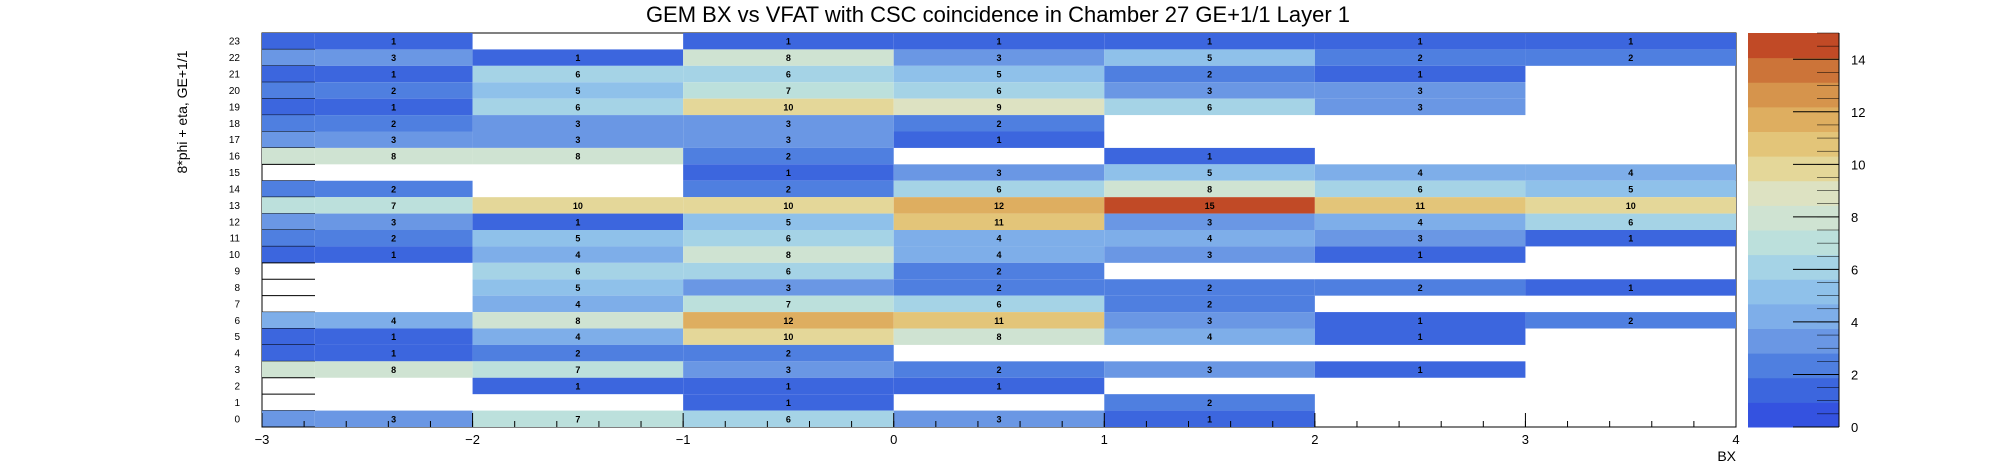  Describe the element at coordinates (999, 222) in the screenshot. I see `cell-value-label: 11` at that location.